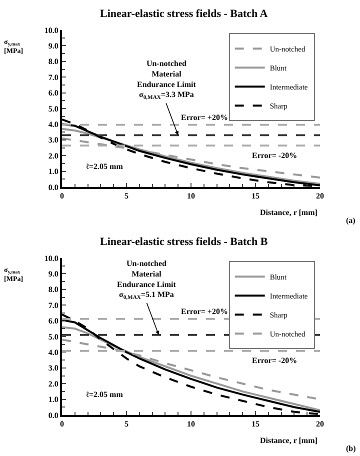 This screenshot has width=360, height=456. Describe the element at coordinates (351, 220) in the screenshot. I see `text: (a)` at that location.